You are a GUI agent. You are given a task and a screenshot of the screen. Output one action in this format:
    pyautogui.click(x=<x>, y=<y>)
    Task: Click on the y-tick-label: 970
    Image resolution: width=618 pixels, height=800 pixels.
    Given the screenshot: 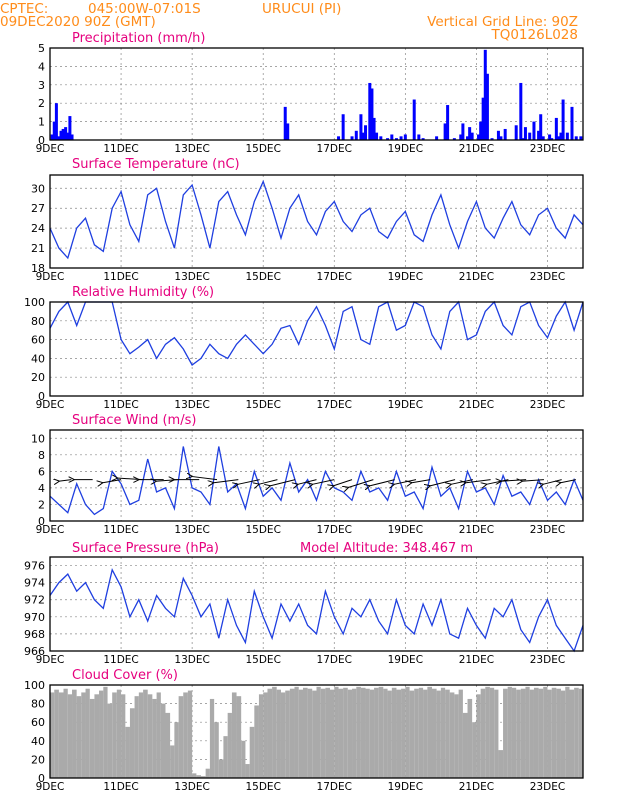 What is the action you would take?
    pyautogui.click(x=34, y=617)
    